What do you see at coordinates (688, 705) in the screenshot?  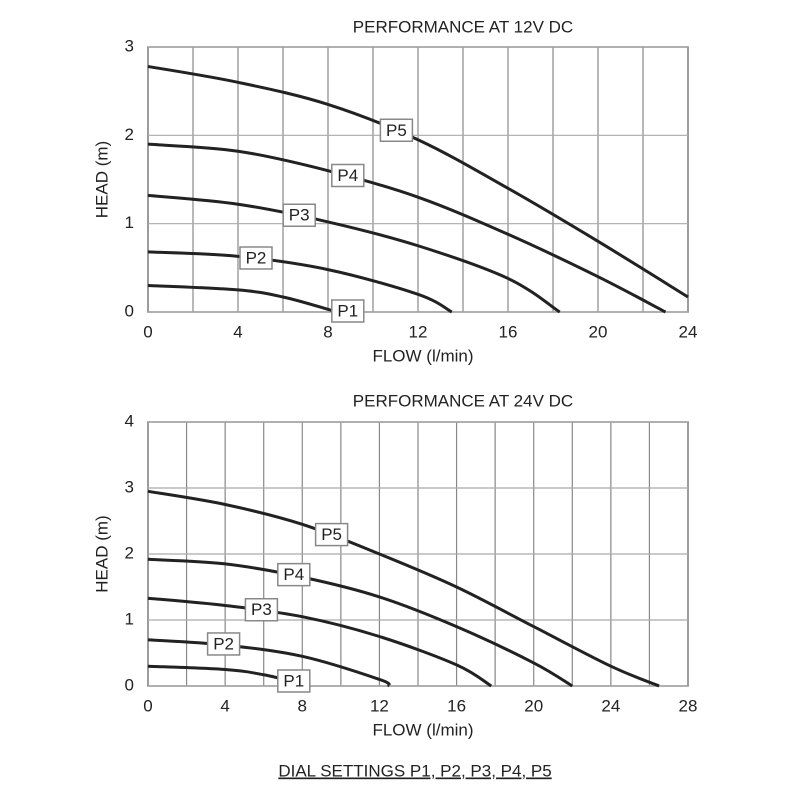 I see `x-tick-label: 28` at bounding box center [688, 705].